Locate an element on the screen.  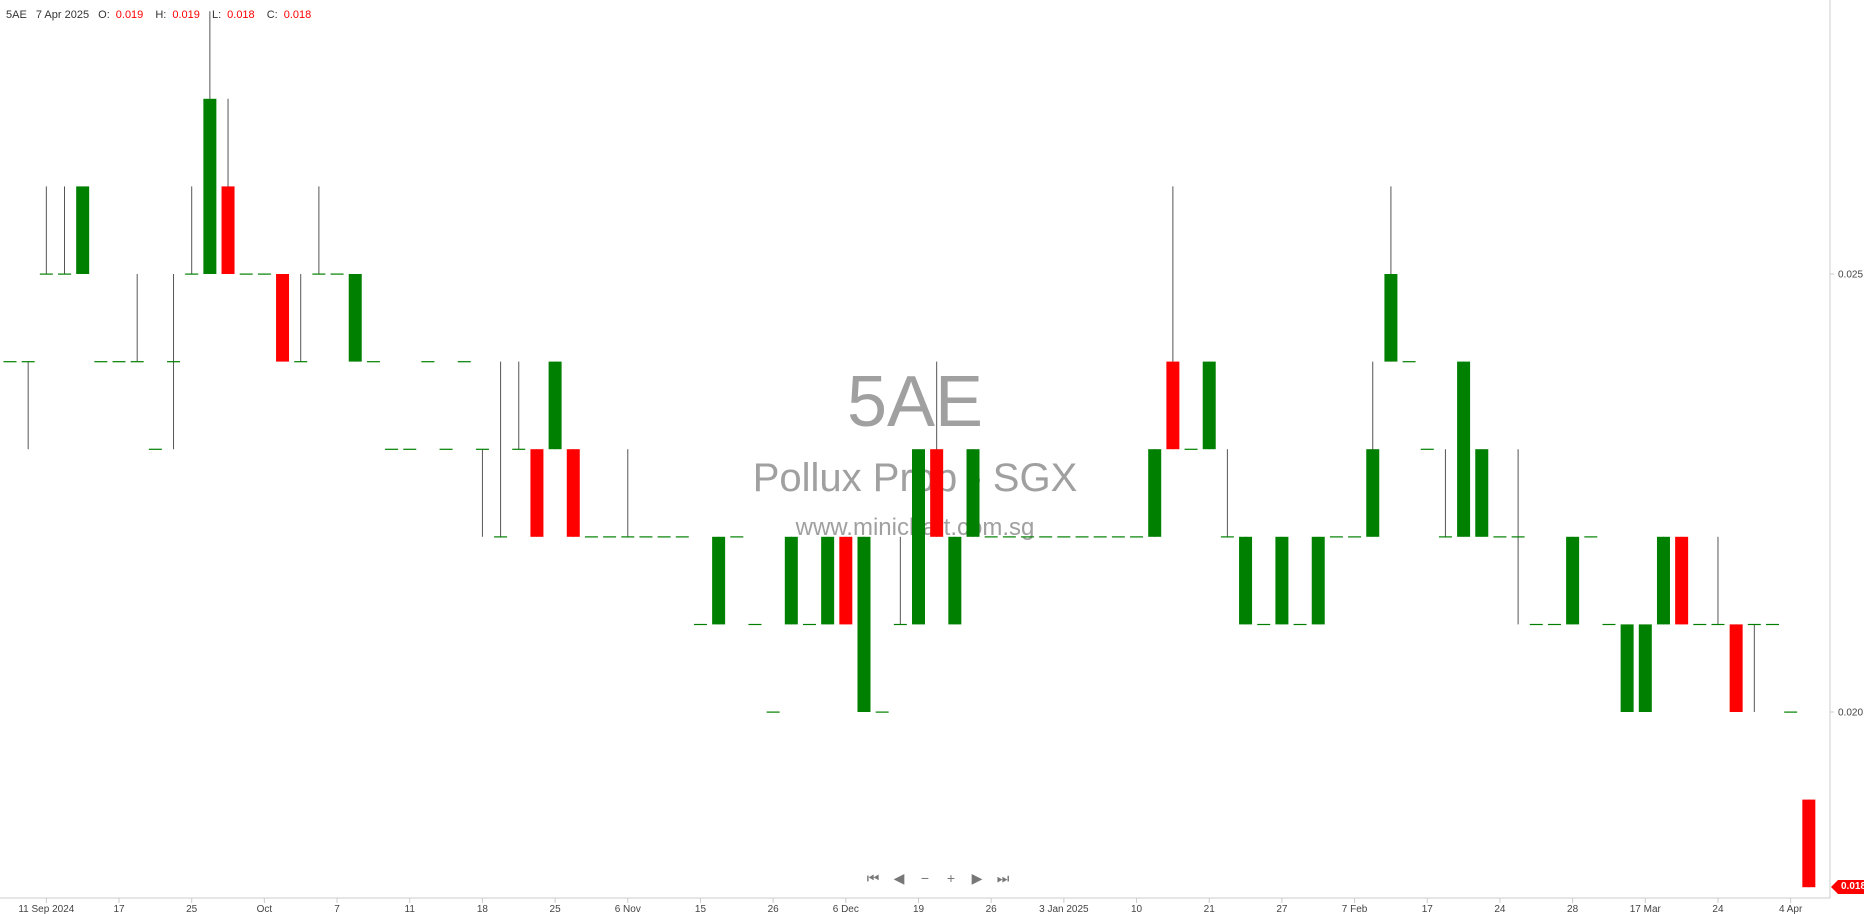
first-button: ⏮ is located at coordinates (873, 878).